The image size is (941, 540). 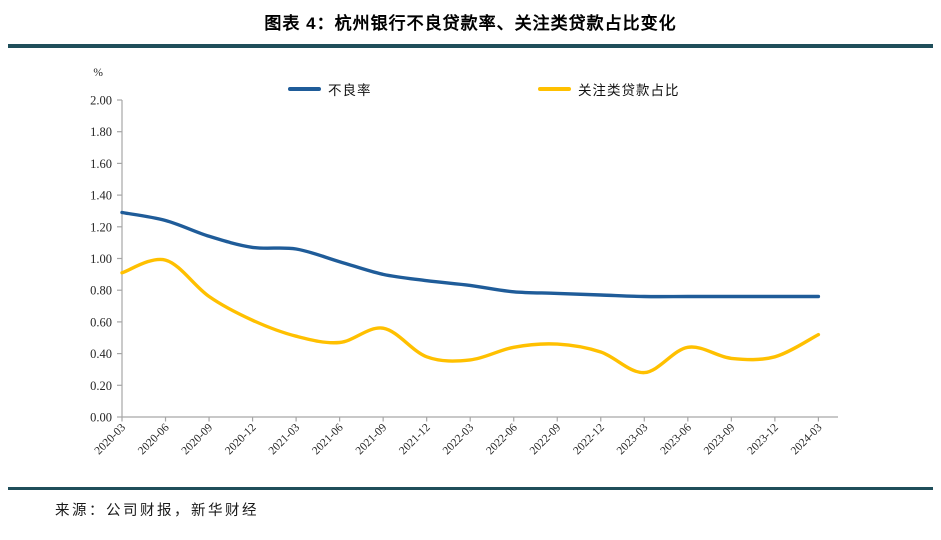 I want to click on legend-item-npl-ratio: 不良率, so click(x=330, y=89).